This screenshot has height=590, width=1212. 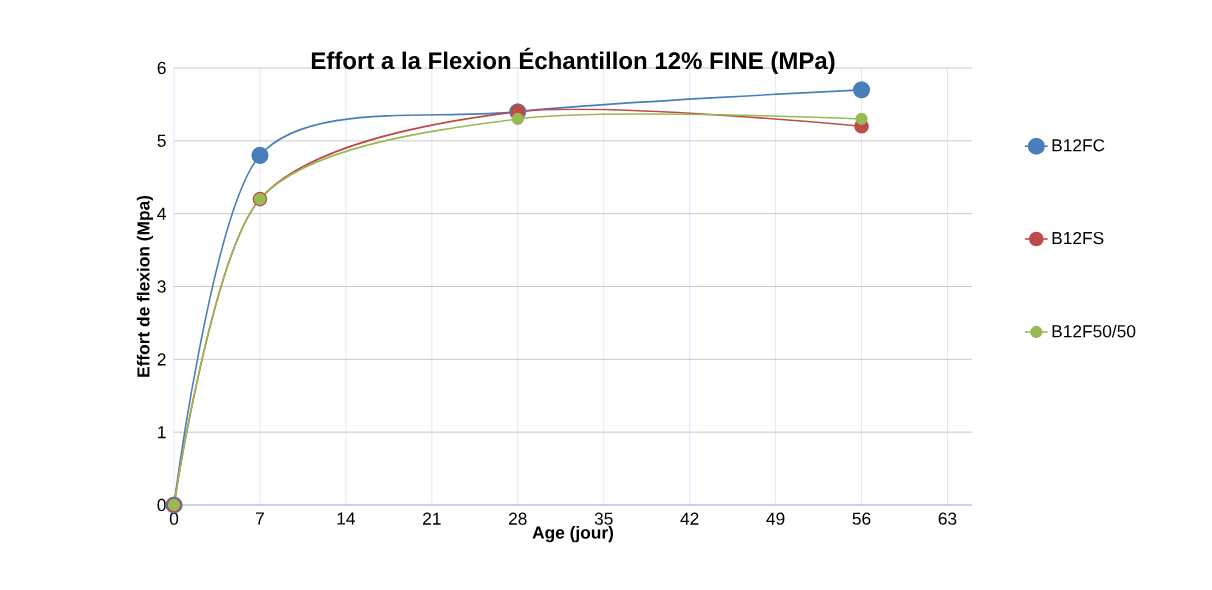 What do you see at coordinates (1078, 238) in the screenshot?
I see `legend-label: B12FS` at bounding box center [1078, 238].